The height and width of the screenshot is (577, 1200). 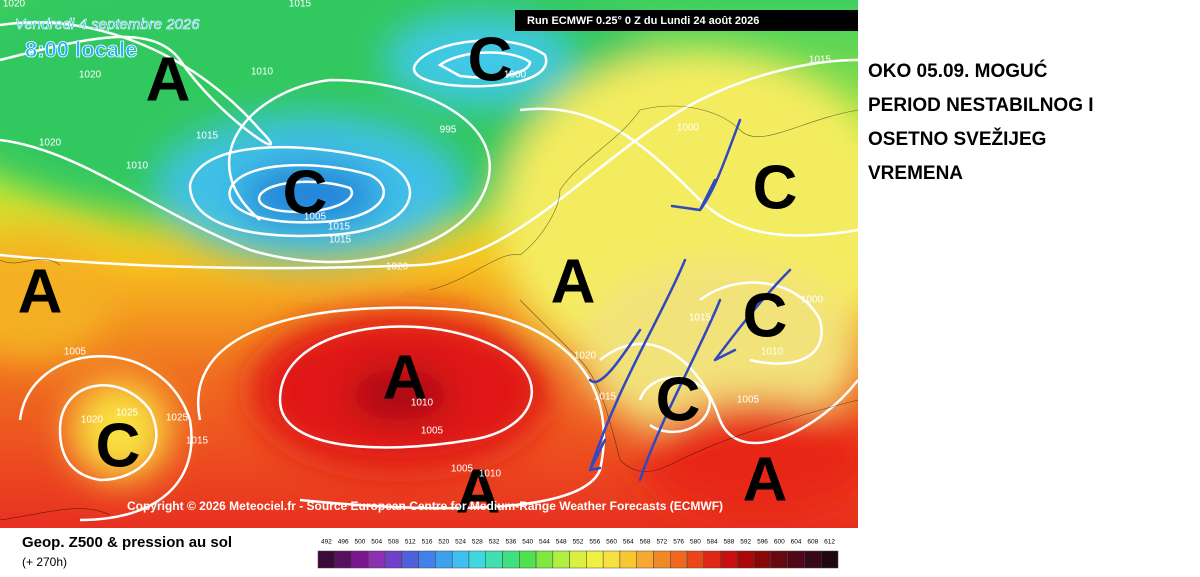 I want to click on run-box, so click(x=686, y=20).